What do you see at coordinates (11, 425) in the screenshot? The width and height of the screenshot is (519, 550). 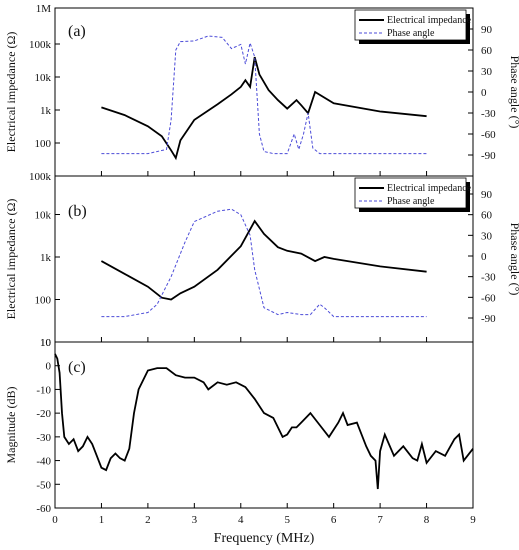 I see `panel-c-ylabel: Magnitude (dB)` at bounding box center [11, 425].